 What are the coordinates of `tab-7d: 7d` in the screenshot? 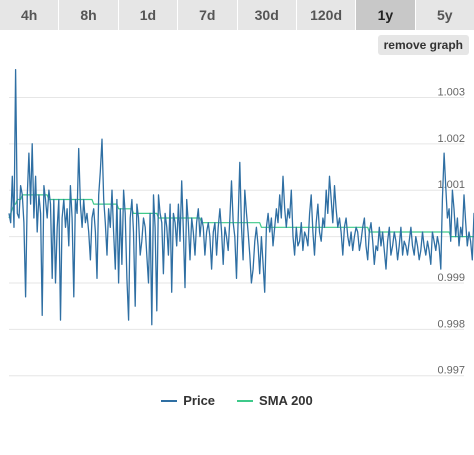 It's located at (207, 15).